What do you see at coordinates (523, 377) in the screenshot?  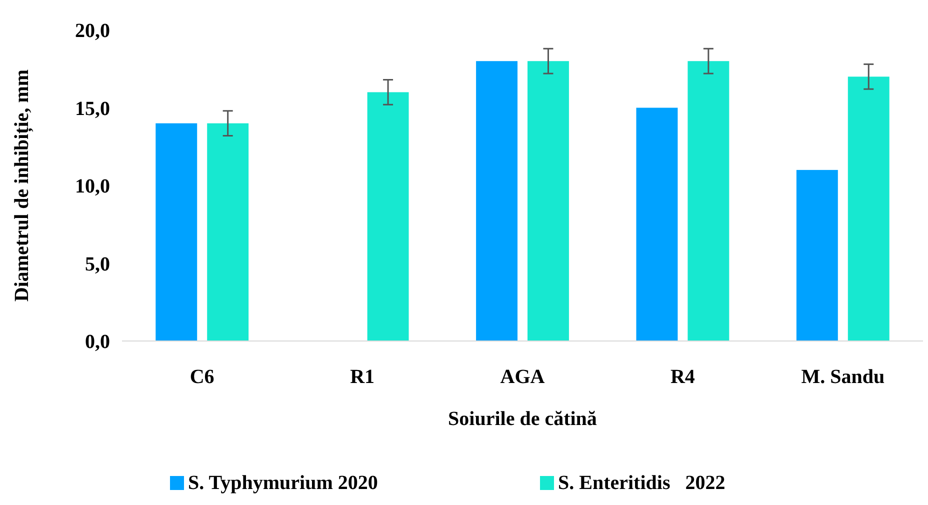 I see `x-tick-label: AGA` at bounding box center [523, 377].